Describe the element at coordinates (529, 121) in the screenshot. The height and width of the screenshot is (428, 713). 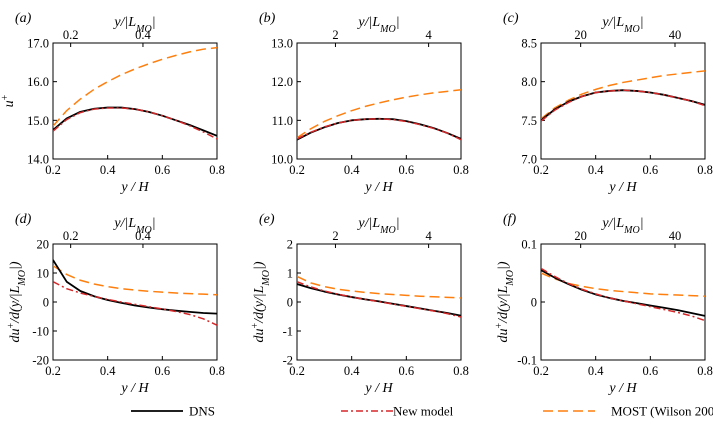
I see `y-tick-label: 7.5` at that location.